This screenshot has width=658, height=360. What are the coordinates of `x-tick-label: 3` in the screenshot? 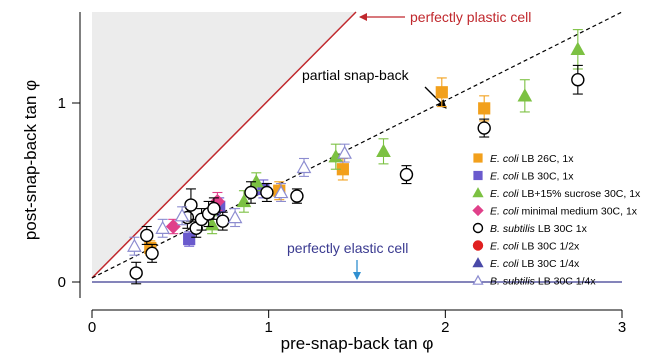 It's located at (622, 327).